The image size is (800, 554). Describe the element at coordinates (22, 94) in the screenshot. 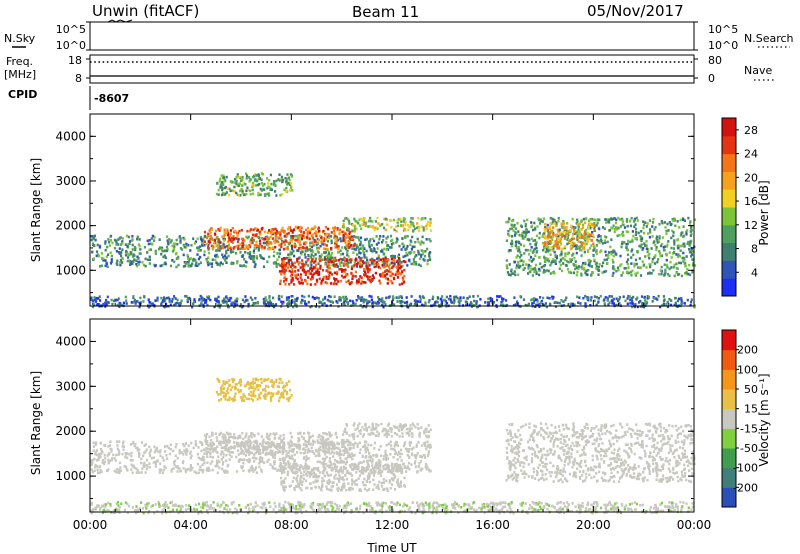

I see `cpid-label: CPID` at that location.